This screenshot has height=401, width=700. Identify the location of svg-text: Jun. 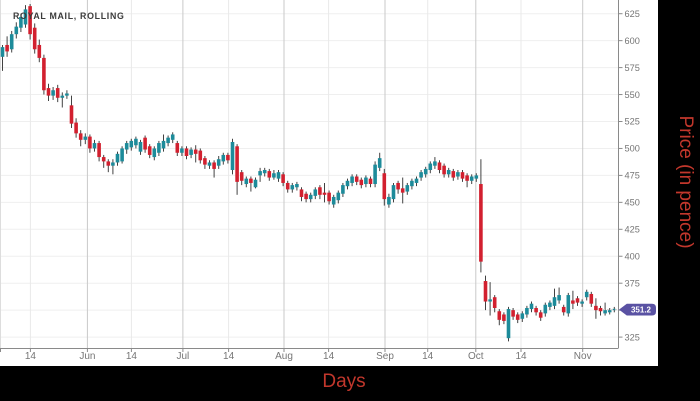
(87, 356).